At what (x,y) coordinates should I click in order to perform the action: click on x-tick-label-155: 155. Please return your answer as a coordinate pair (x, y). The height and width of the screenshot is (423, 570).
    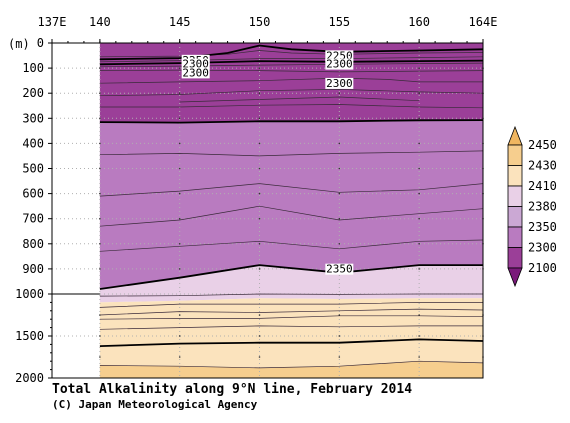
    Looking at the image, I should click on (339, 22).